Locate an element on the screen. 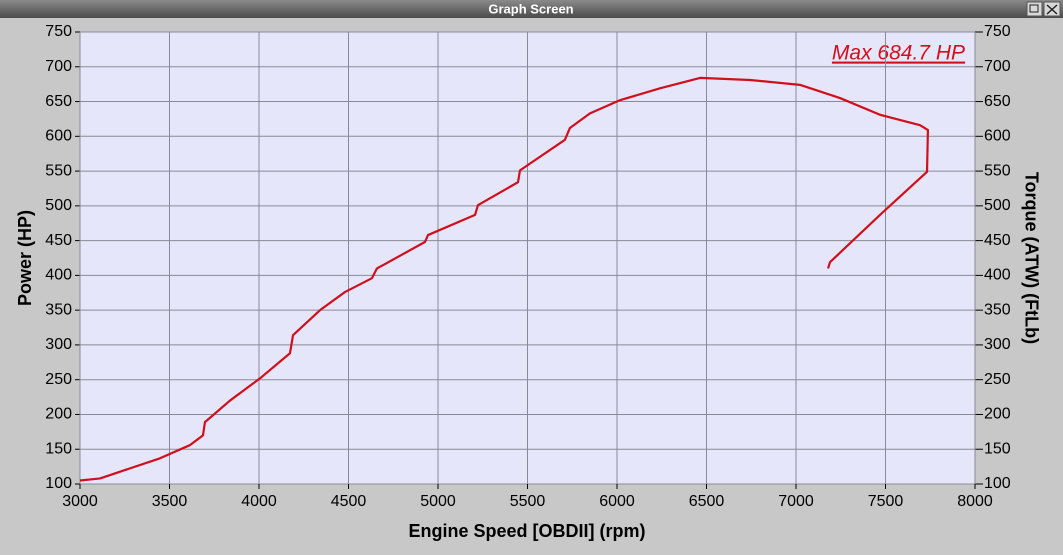 The width and height of the screenshot is (1063, 555). y2-axis-label: Torque (ATW) (FtLb) is located at coordinates (1031, 258).